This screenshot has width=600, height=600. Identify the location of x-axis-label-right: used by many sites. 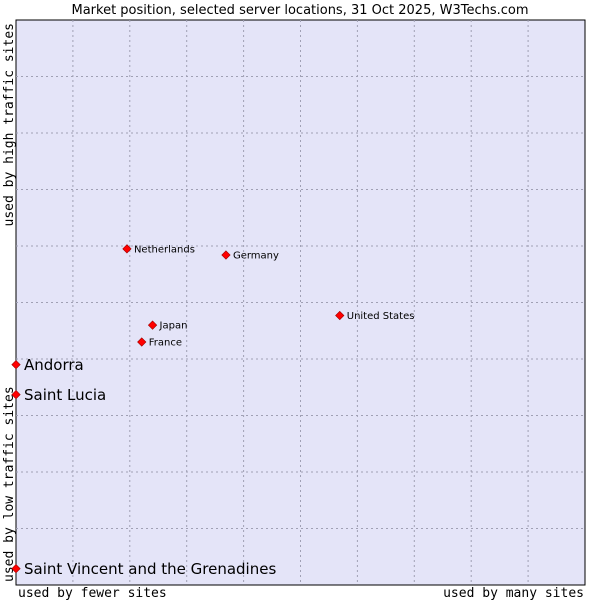
(513, 593).